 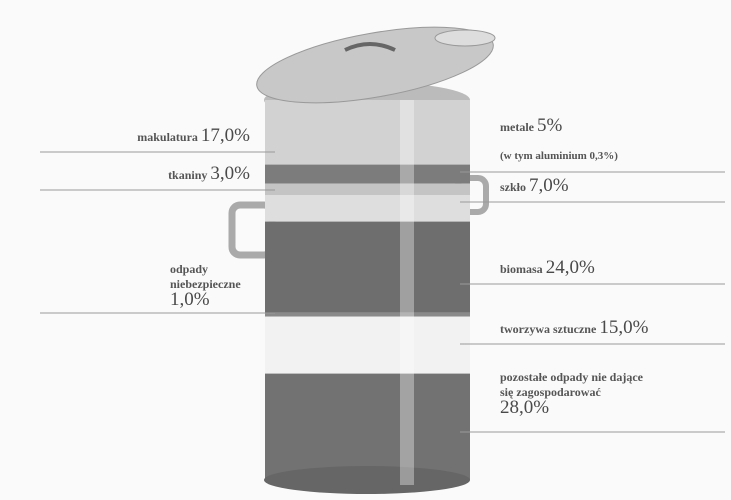 What do you see at coordinates (549, 185) in the screenshot?
I see `value-label: 7,0%` at bounding box center [549, 185].